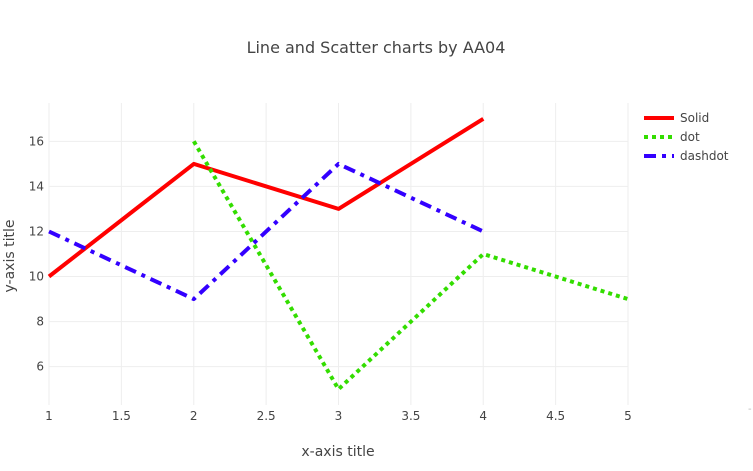 This screenshot has width=753, height=471. I want to click on y-tick-label: 6, so click(40, 367).